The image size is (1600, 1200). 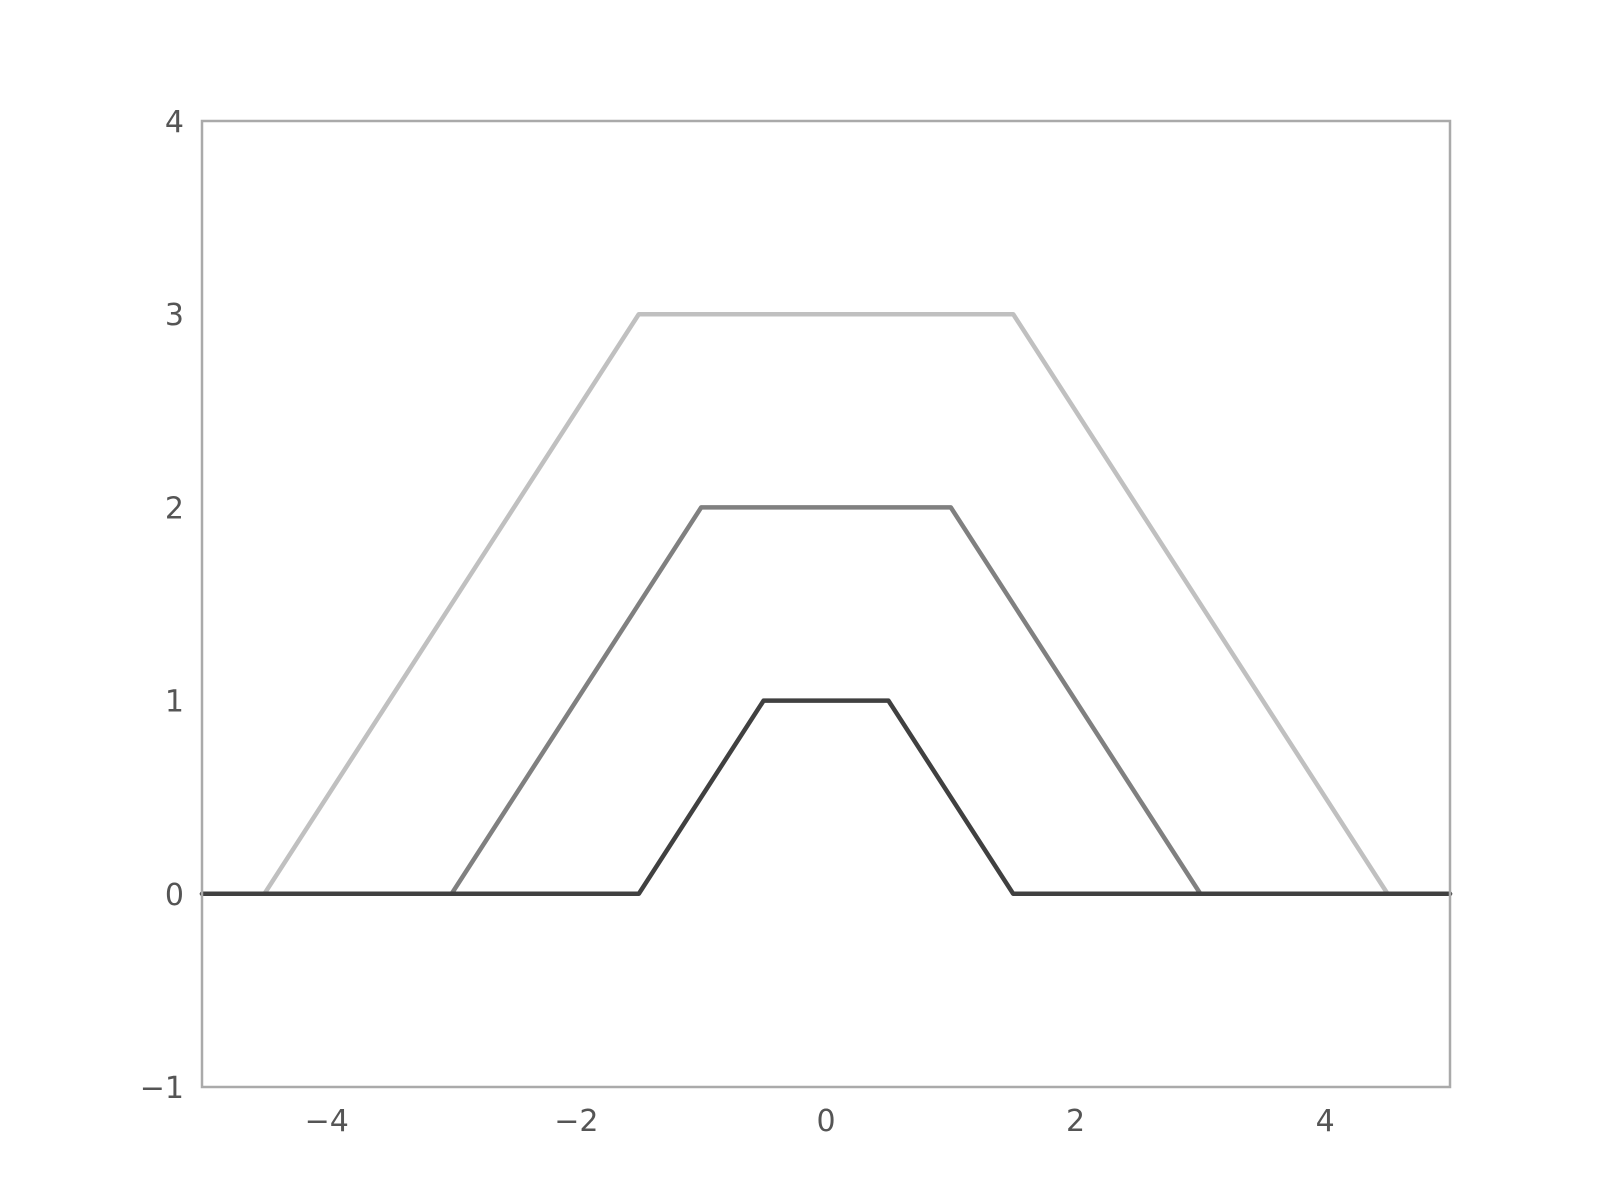 I want to click on x-tick-label: −4, so click(x=327, y=1121).